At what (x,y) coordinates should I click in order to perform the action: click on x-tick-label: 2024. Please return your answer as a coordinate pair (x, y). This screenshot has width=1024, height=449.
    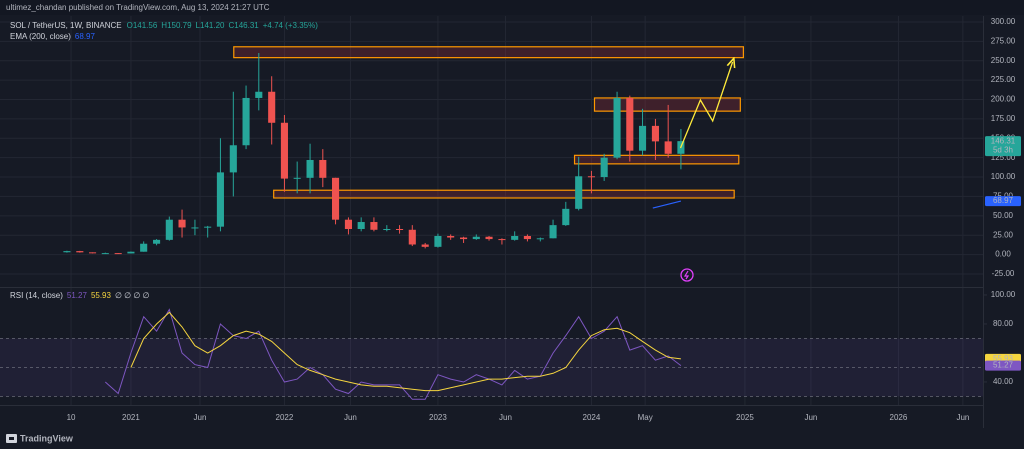
    Looking at the image, I should click on (592, 417).